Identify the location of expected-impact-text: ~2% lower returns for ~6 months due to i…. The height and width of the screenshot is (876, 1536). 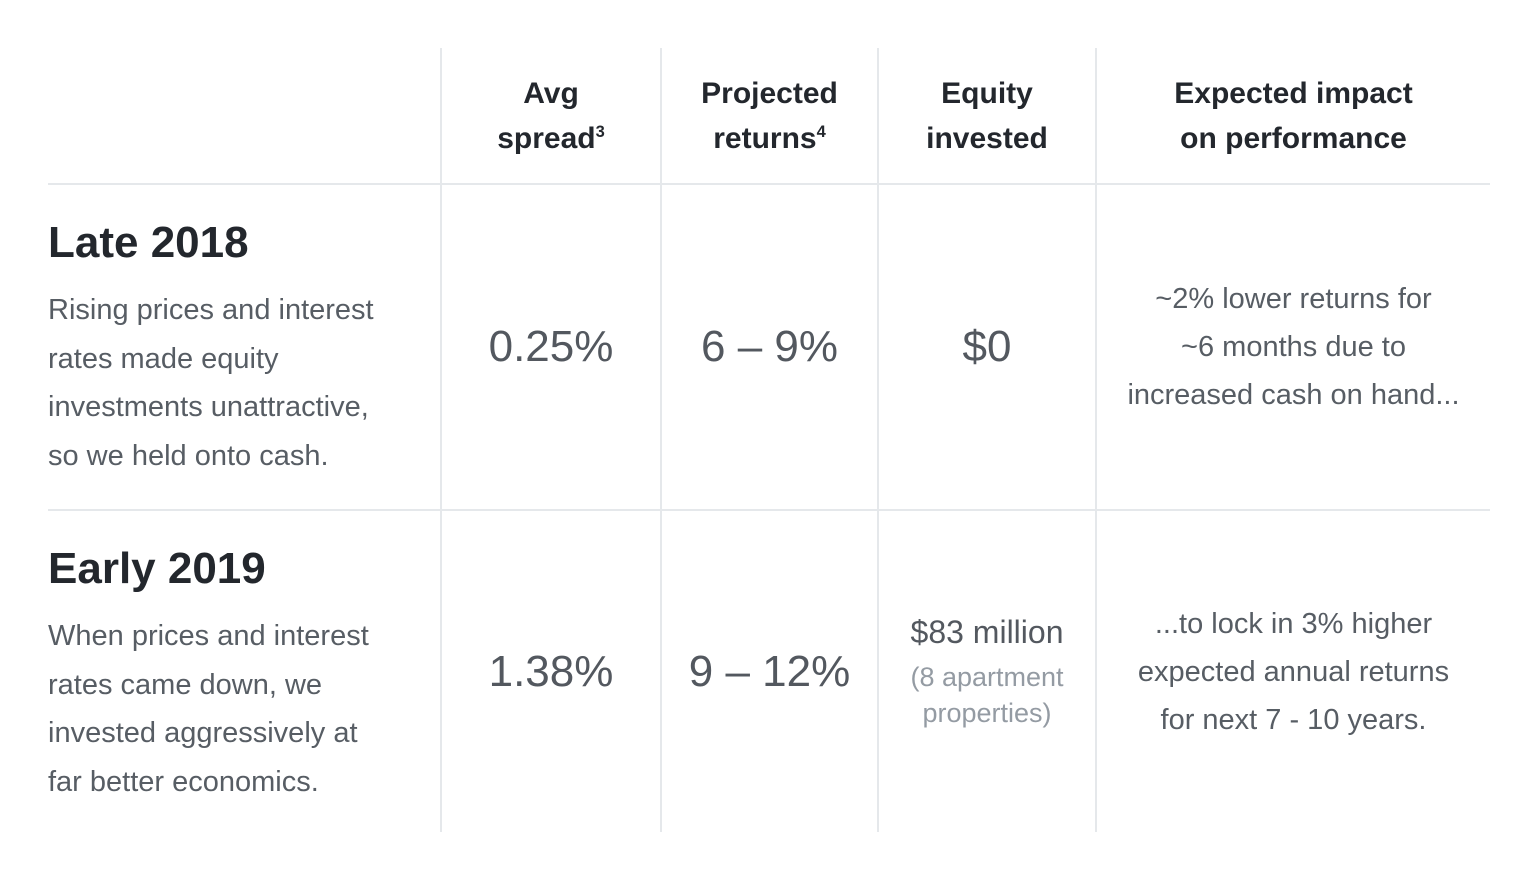
(1293, 347).